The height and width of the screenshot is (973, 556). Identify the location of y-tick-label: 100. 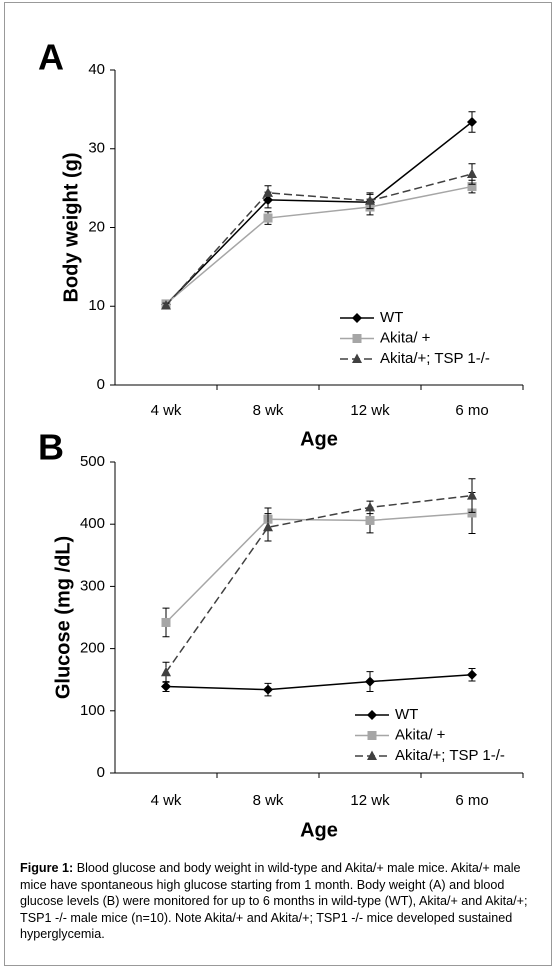
(92, 710).